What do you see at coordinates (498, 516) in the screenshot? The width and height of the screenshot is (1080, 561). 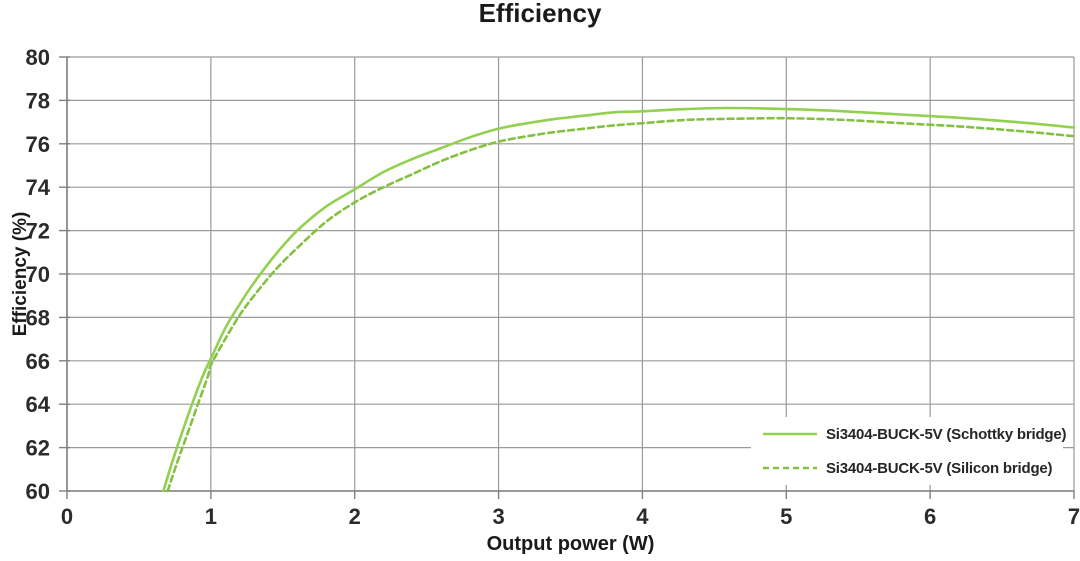 I see `x-tick-label: 3` at bounding box center [498, 516].